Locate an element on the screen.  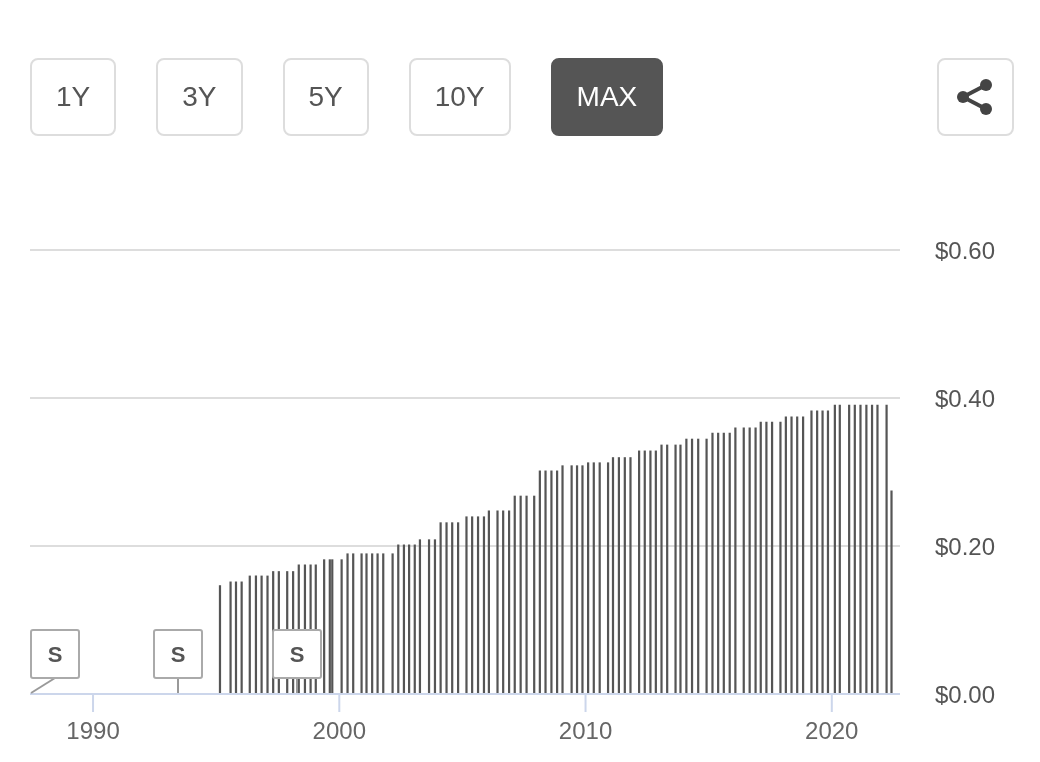
button: 3Y is located at coordinates (199, 97).